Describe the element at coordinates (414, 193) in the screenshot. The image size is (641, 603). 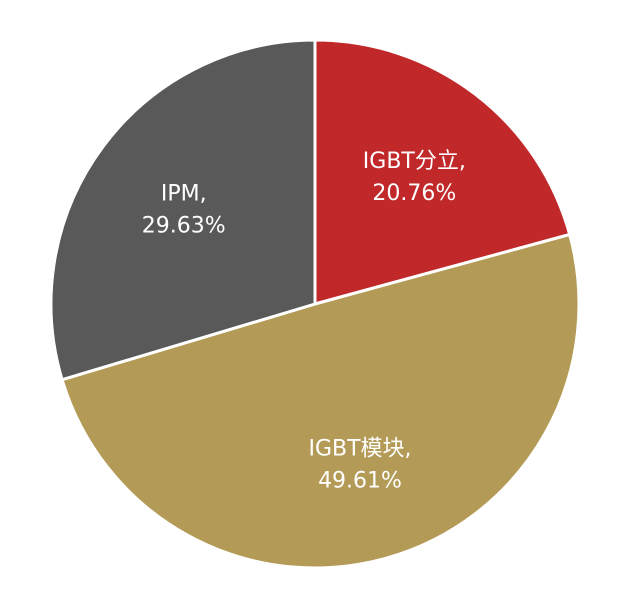
I see `slice-label-value: 20.76%` at that location.